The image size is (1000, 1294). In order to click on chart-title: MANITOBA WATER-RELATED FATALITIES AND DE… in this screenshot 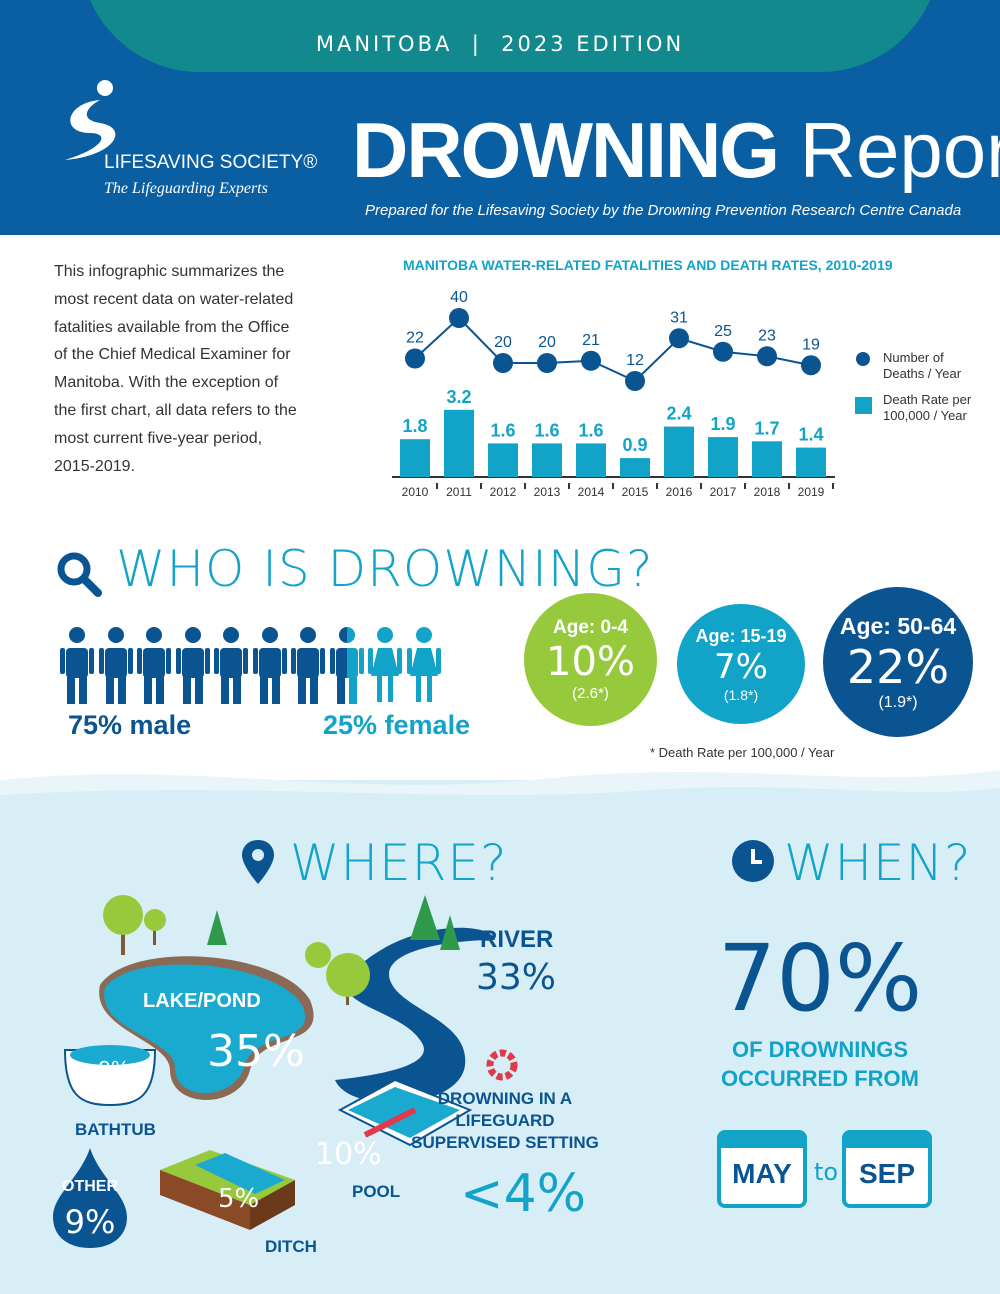, I will do `click(648, 265)`.